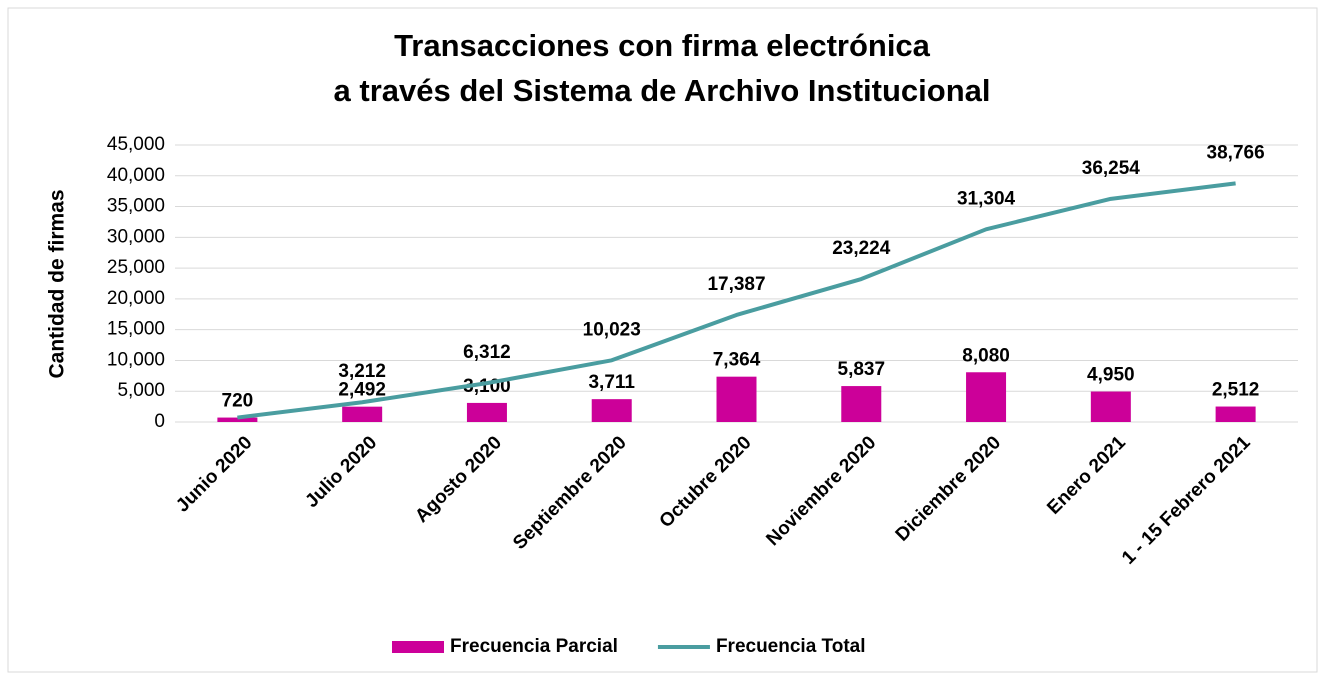  What do you see at coordinates (534, 646) in the screenshot?
I see `legend-label: Frecuencia Parcial` at bounding box center [534, 646].